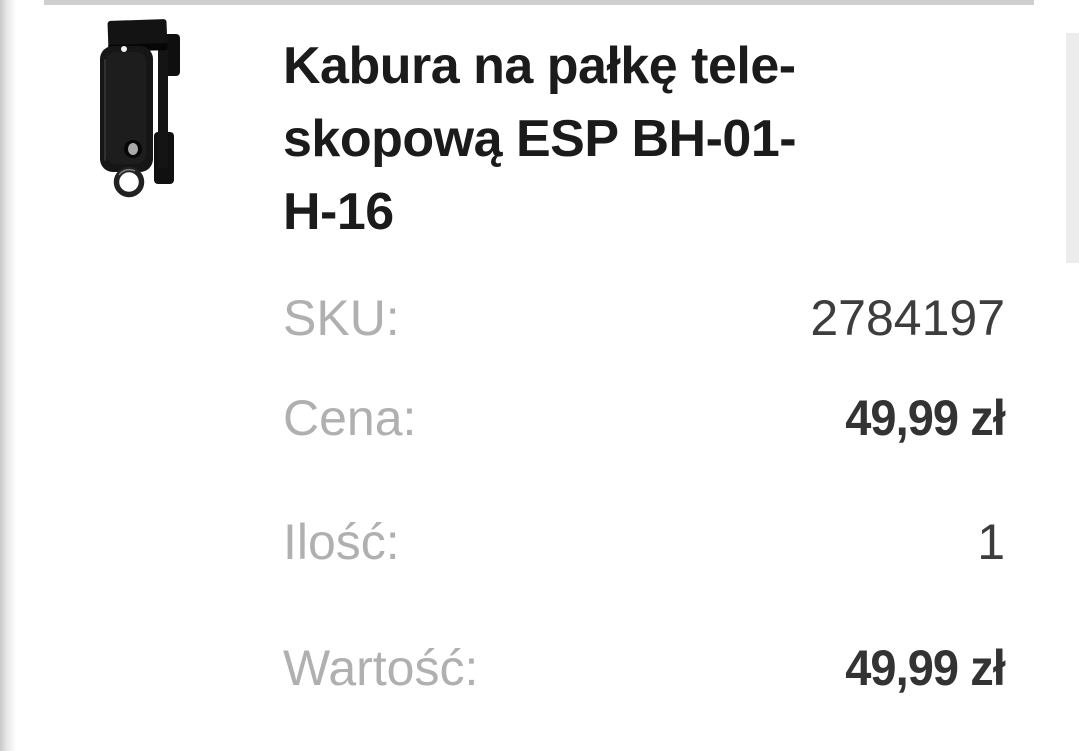 Image resolution: width=1079 pixels, height=751 pixels. Describe the element at coordinates (644, 318) in the screenshot. I see `sku-row: SKU: 2784197` at that location.